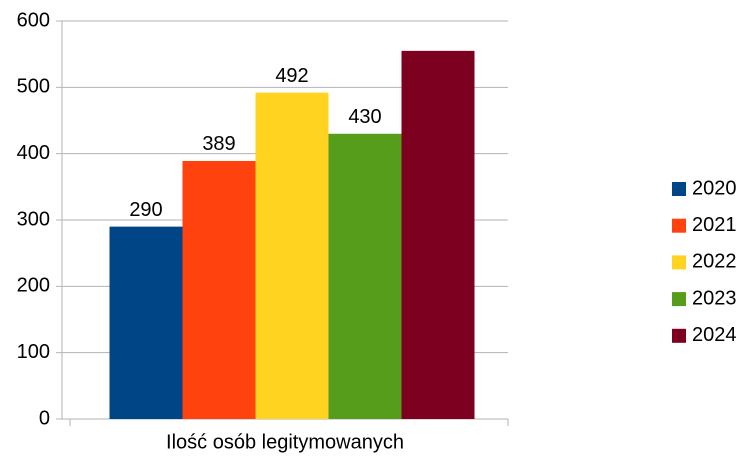 This screenshot has width=750, height=466. Describe the element at coordinates (364, 117) in the screenshot. I see `data-label: 430` at that location.